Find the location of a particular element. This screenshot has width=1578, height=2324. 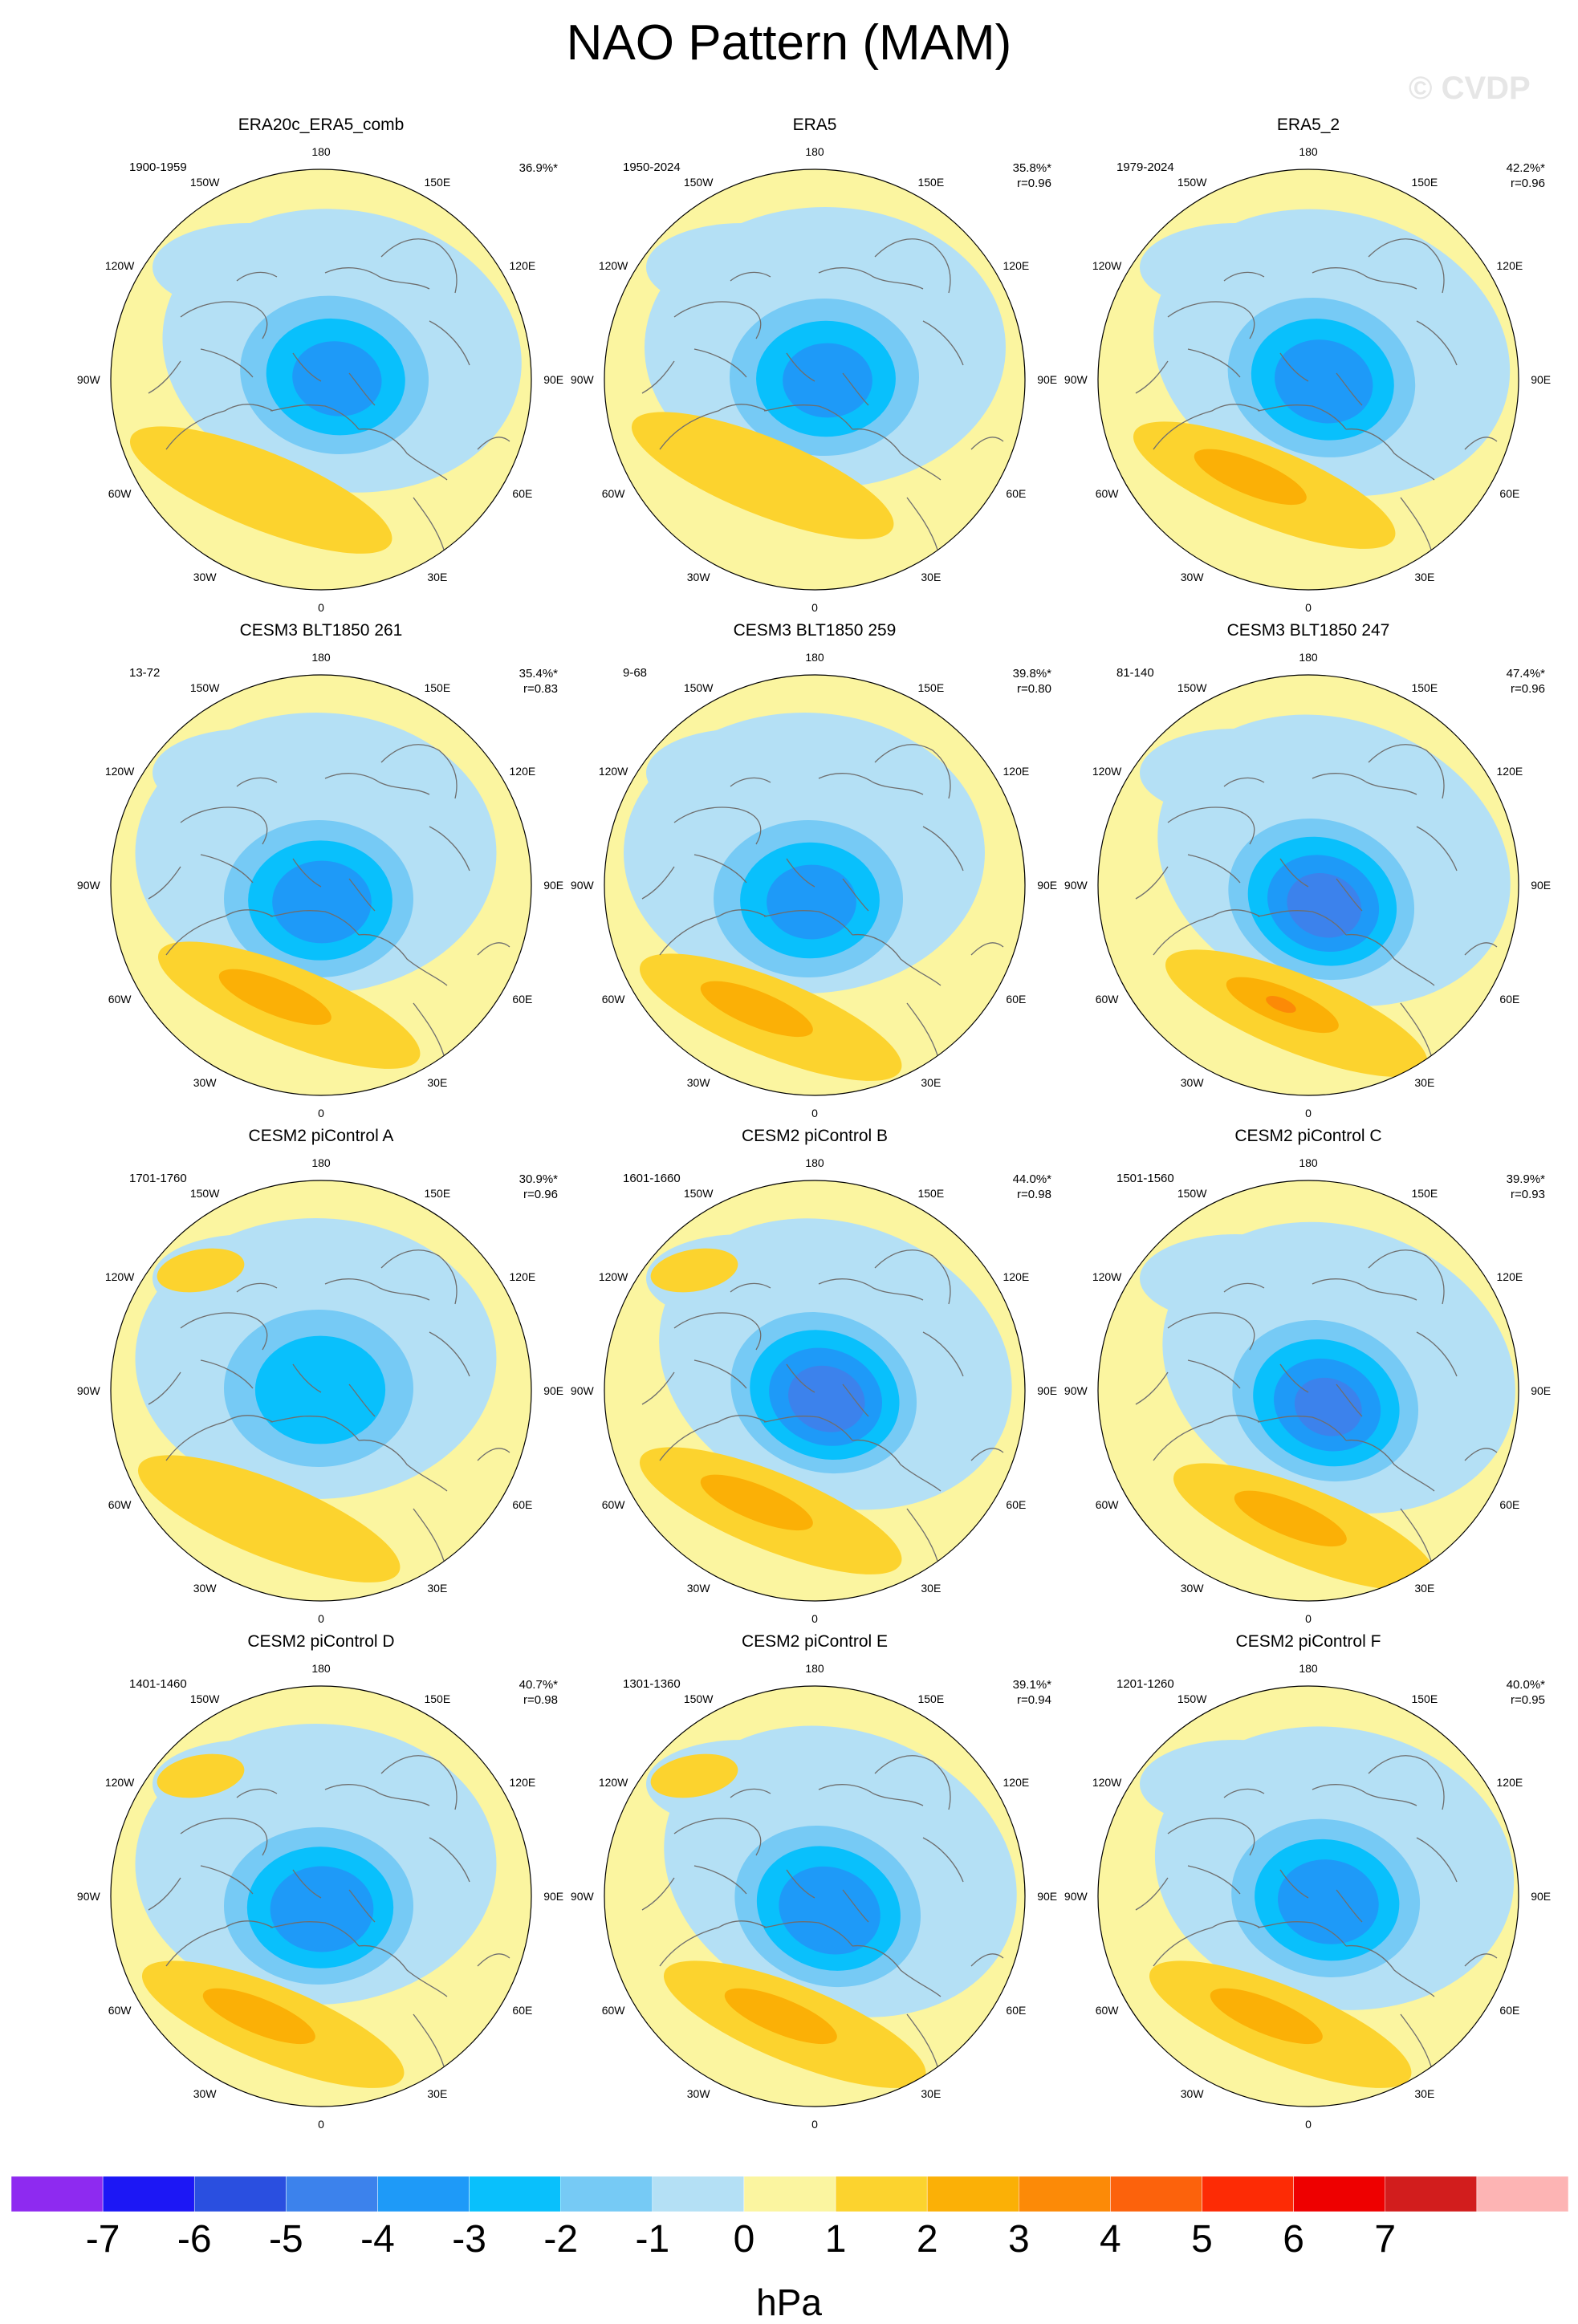

variance-explained: 40.0%* is located at coordinates (1525, 1685).